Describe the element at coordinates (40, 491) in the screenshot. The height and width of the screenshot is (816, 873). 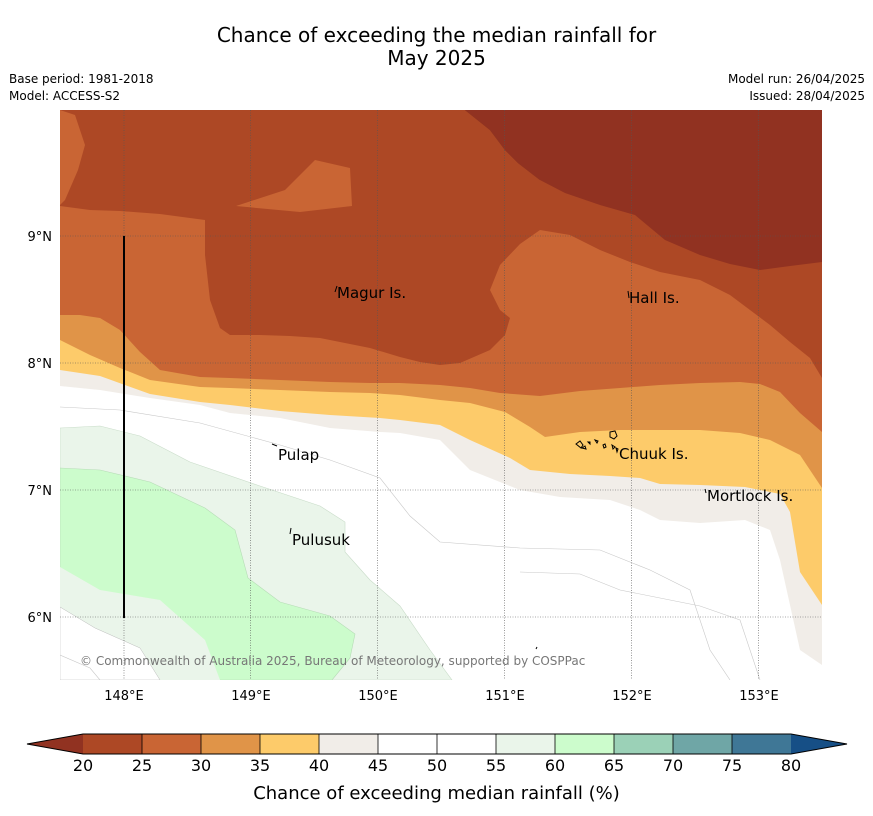
I see `lat-tick-label: 7°N` at that location.